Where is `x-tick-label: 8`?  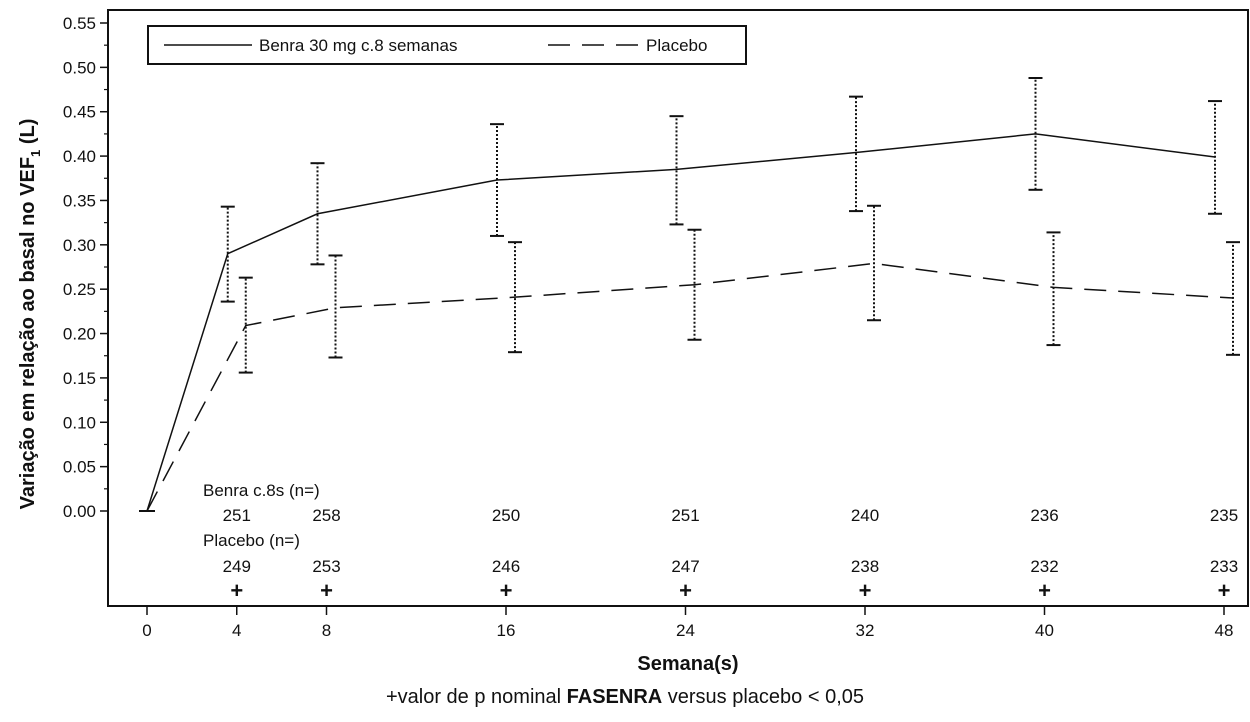 x-tick-label: 8 is located at coordinates (326, 630).